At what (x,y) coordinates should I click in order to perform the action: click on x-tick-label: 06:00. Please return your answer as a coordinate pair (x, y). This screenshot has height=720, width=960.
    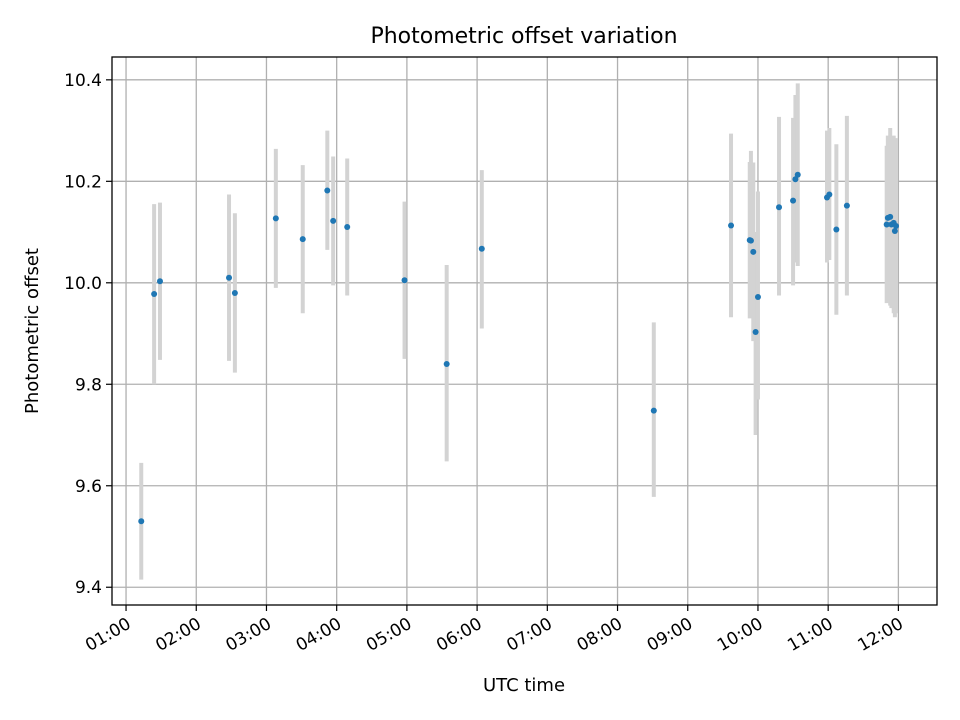
    Looking at the image, I should click on (459, 635).